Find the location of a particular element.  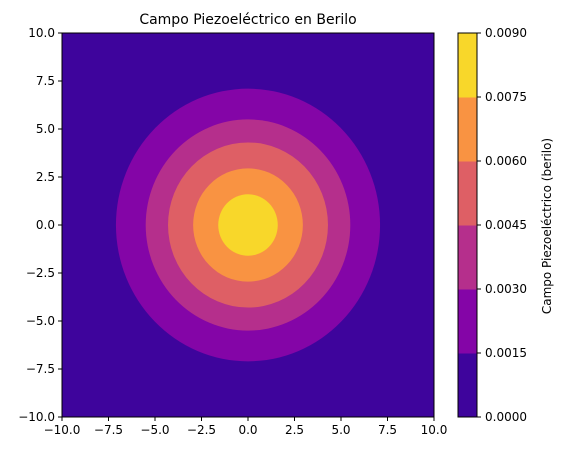

x-tick-label: 0.0 is located at coordinates (247, 430).